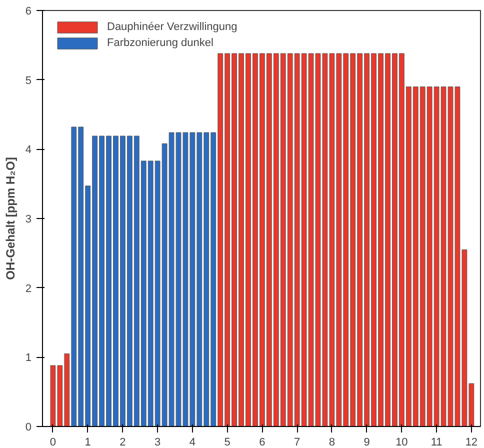 Image resolution: width=484 pixels, height=448 pixels. What do you see at coordinates (297, 442) in the screenshot?
I see `x-tick-label: 7` at bounding box center [297, 442].